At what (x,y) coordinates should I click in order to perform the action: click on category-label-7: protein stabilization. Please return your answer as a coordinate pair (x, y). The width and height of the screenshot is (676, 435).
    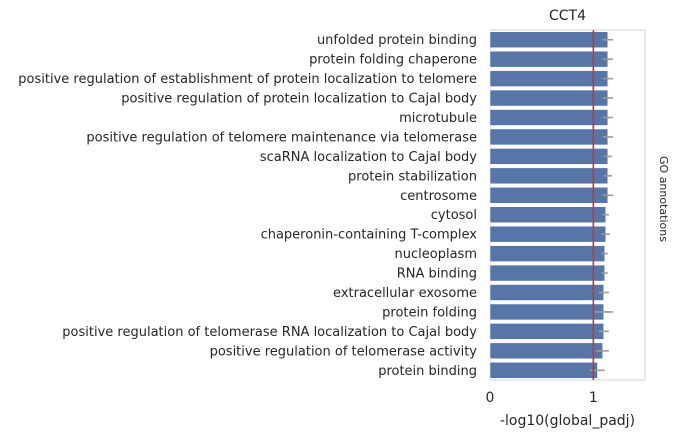
    Looking at the image, I should click on (412, 176).